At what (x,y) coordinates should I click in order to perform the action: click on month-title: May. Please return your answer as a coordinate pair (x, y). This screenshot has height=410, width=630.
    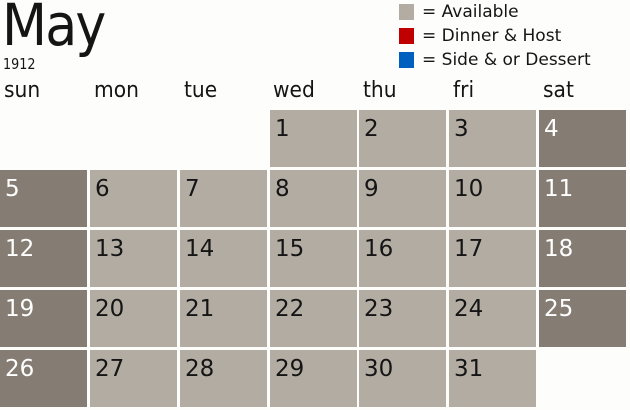
    Looking at the image, I should click on (54, 29).